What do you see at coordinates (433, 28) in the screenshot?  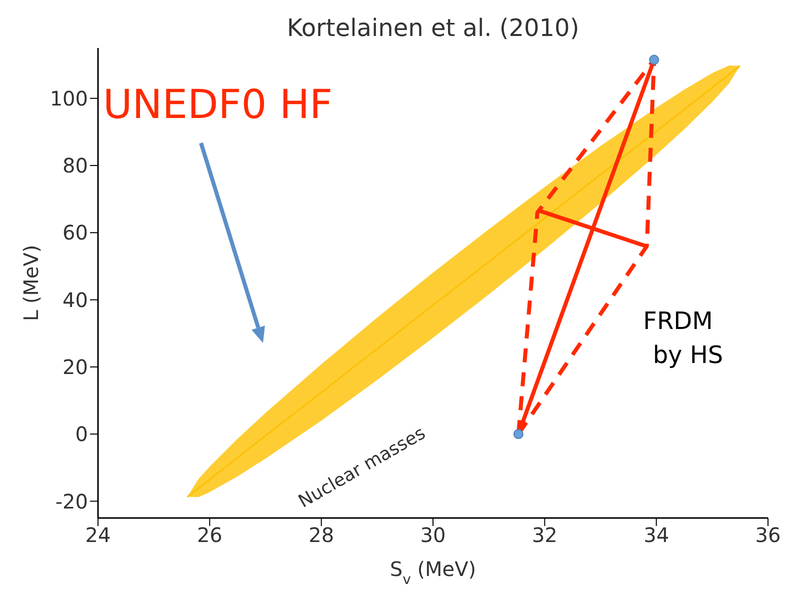 I see `chart-title: Kortelainen et al. (2010)` at bounding box center [433, 28].